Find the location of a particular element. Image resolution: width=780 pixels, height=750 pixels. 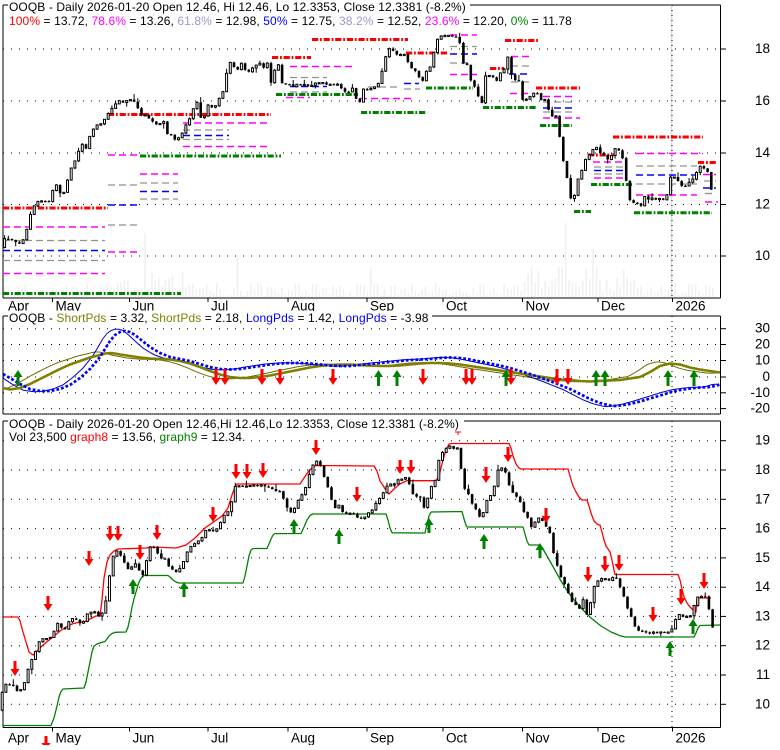

svg-text: 20 is located at coordinates (762, 344).